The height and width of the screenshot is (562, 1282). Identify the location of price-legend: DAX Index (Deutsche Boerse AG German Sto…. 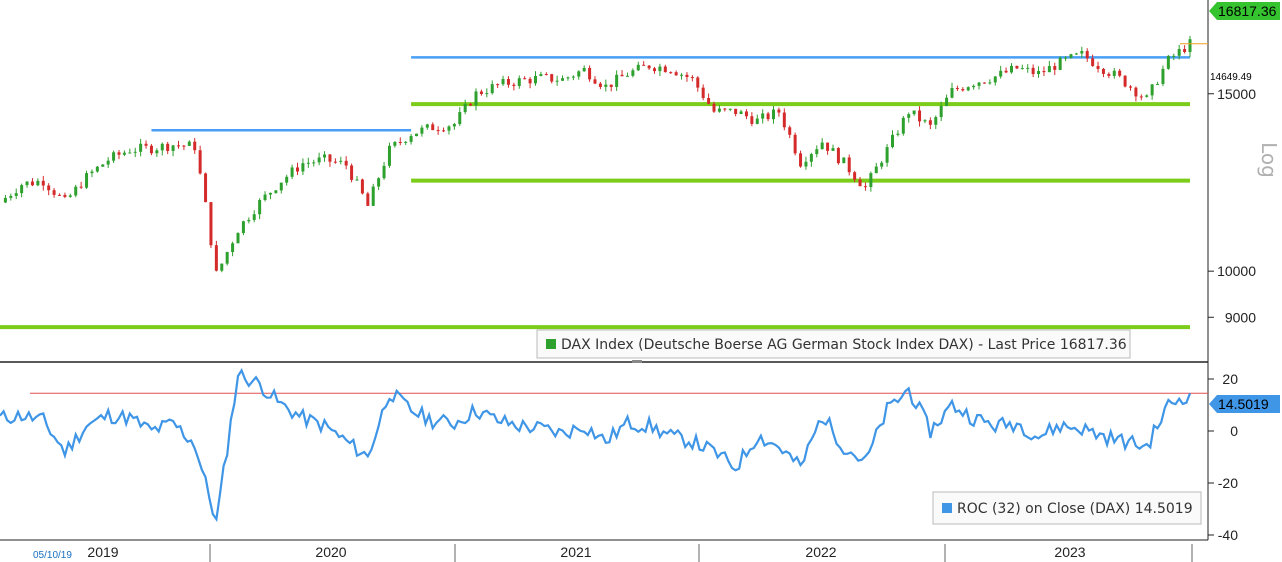
(833, 344).